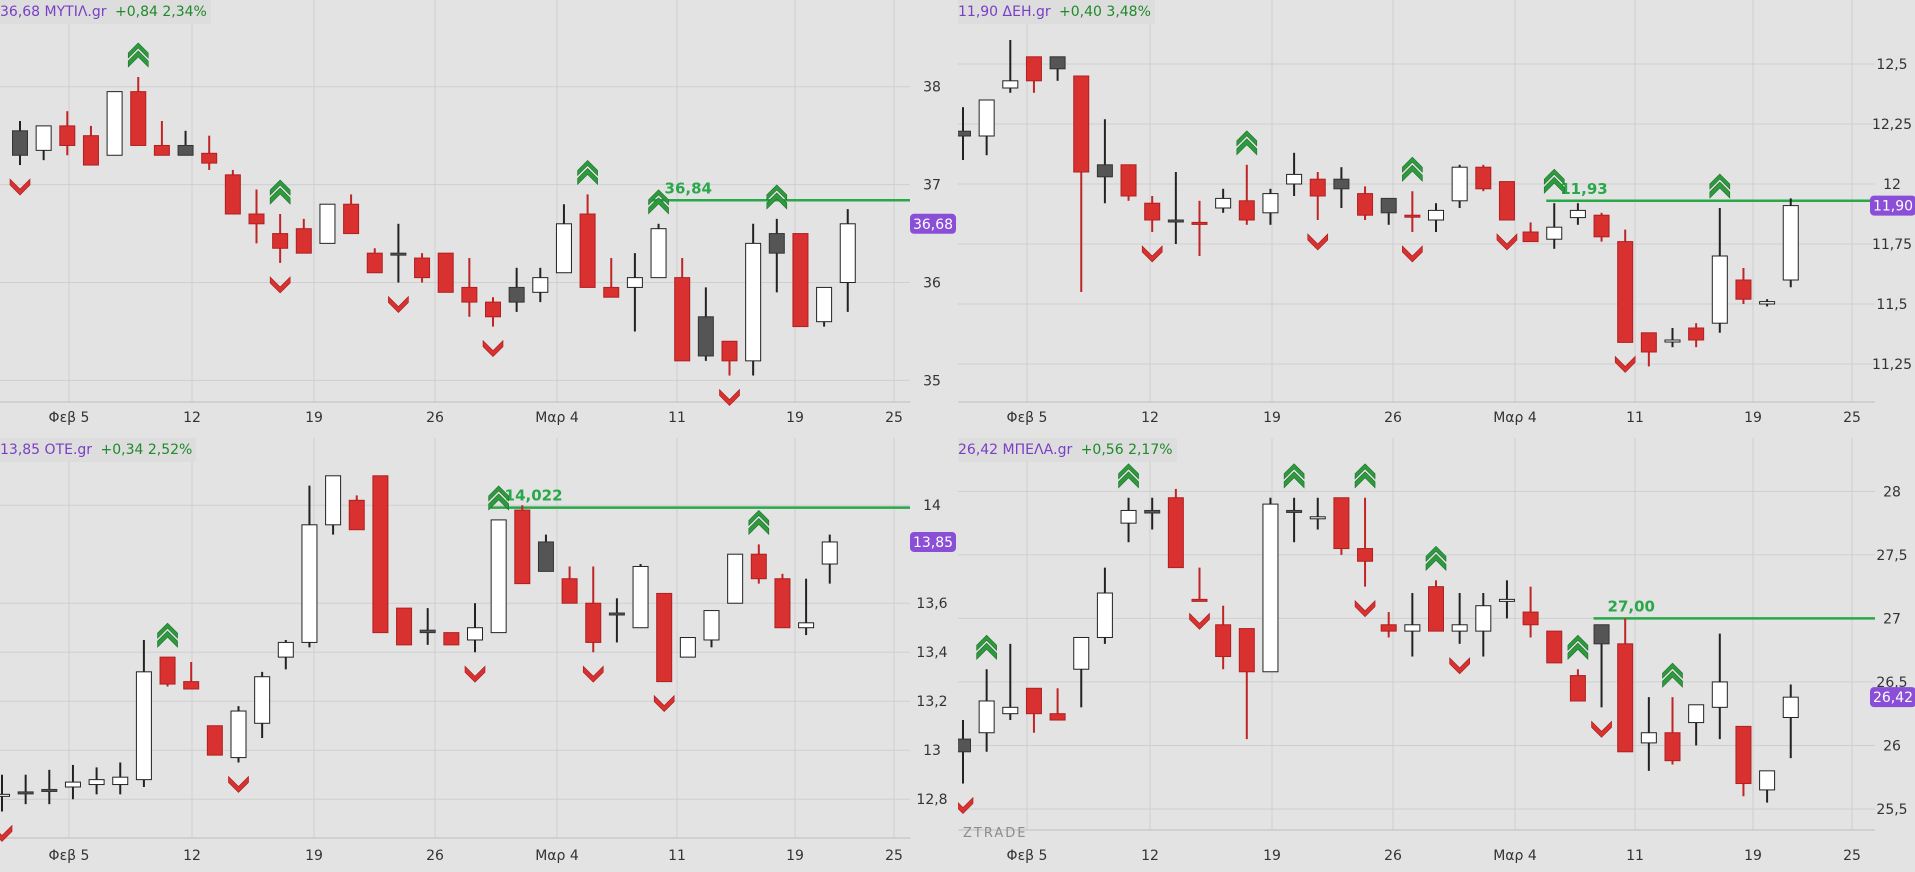 Image resolution: width=1915 pixels, height=872 pixels. What do you see at coordinates (978, 450) in the screenshot?
I see `quote-price: 26,42` at bounding box center [978, 450].